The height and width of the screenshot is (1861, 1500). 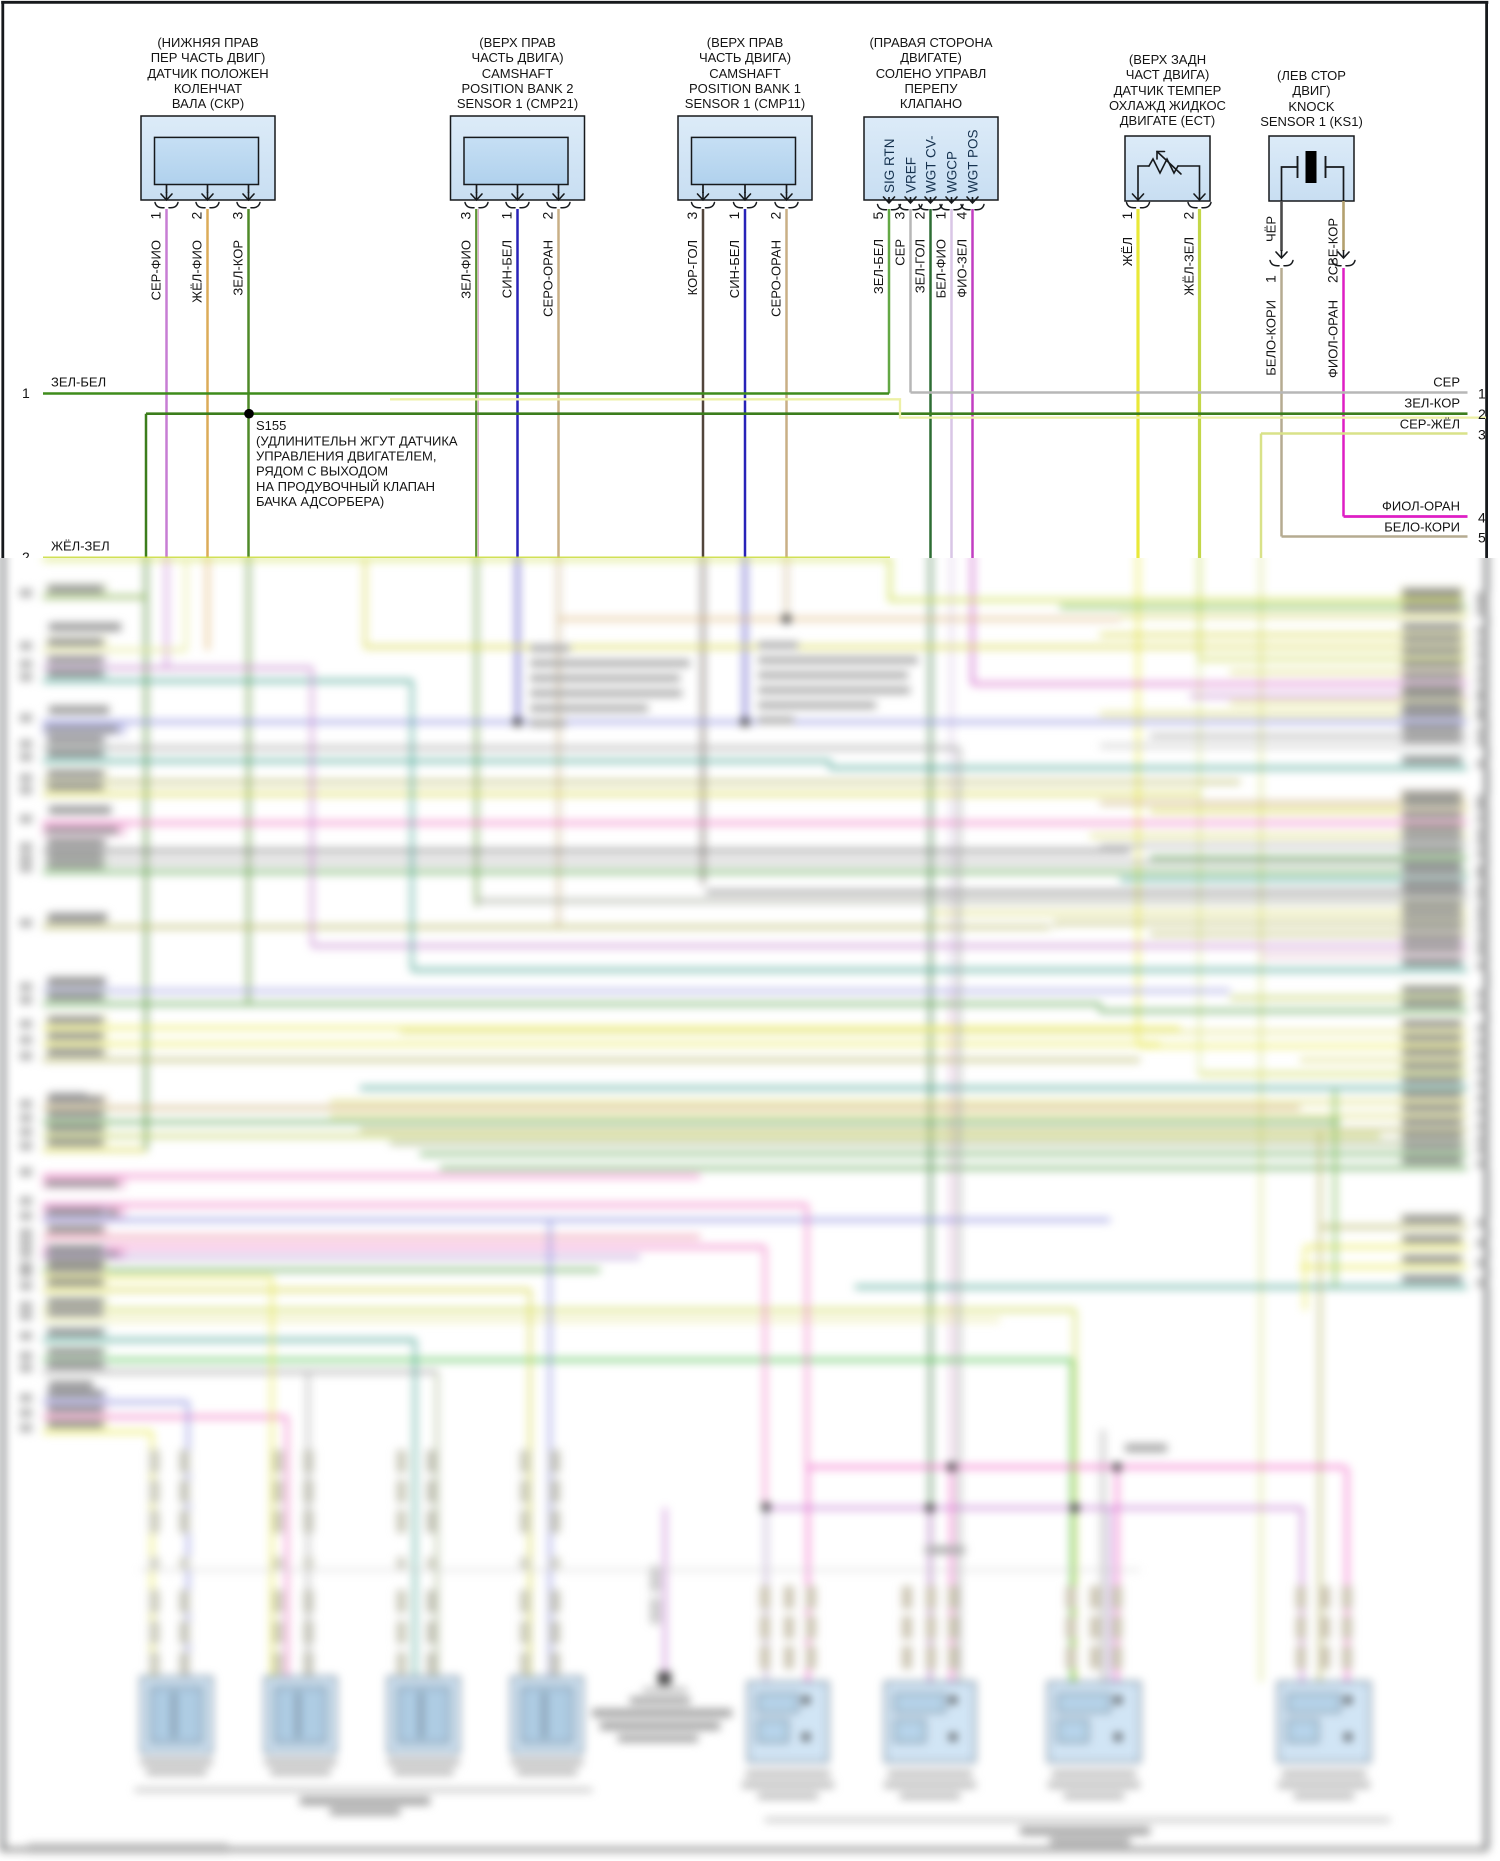 What do you see at coordinates (911, 175) in the screenshot?
I see `svg-text: VREF` at bounding box center [911, 175].